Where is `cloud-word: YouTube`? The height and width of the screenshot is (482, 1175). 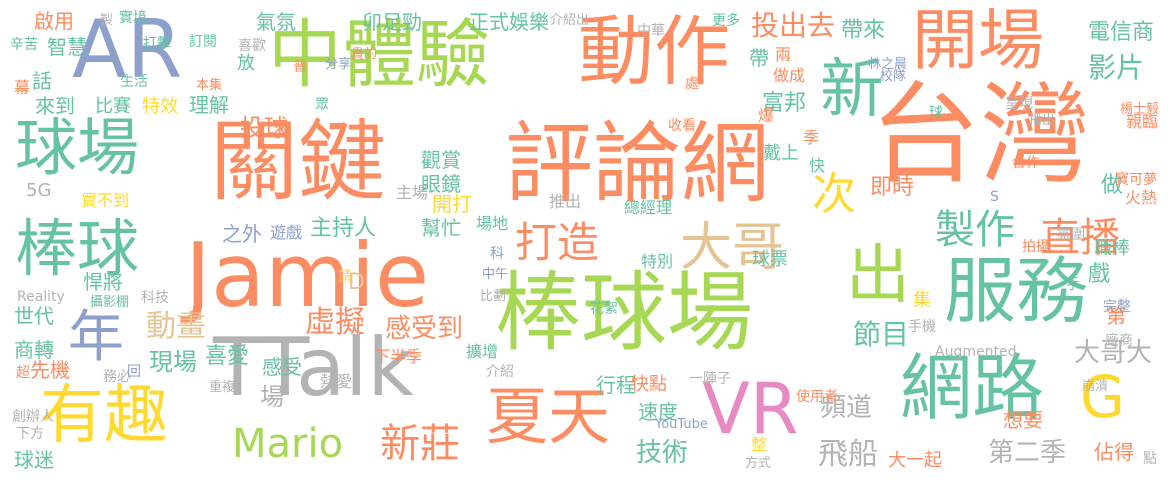 cloud-word: YouTube is located at coordinates (681, 424).